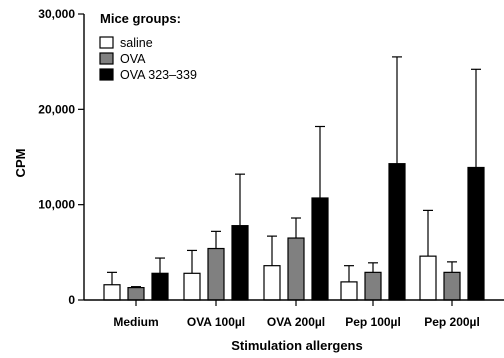 The width and height of the screenshot is (504, 358). Describe the element at coordinates (158, 75) in the screenshot. I see `legend-label-3: OVA 323–339` at that location.